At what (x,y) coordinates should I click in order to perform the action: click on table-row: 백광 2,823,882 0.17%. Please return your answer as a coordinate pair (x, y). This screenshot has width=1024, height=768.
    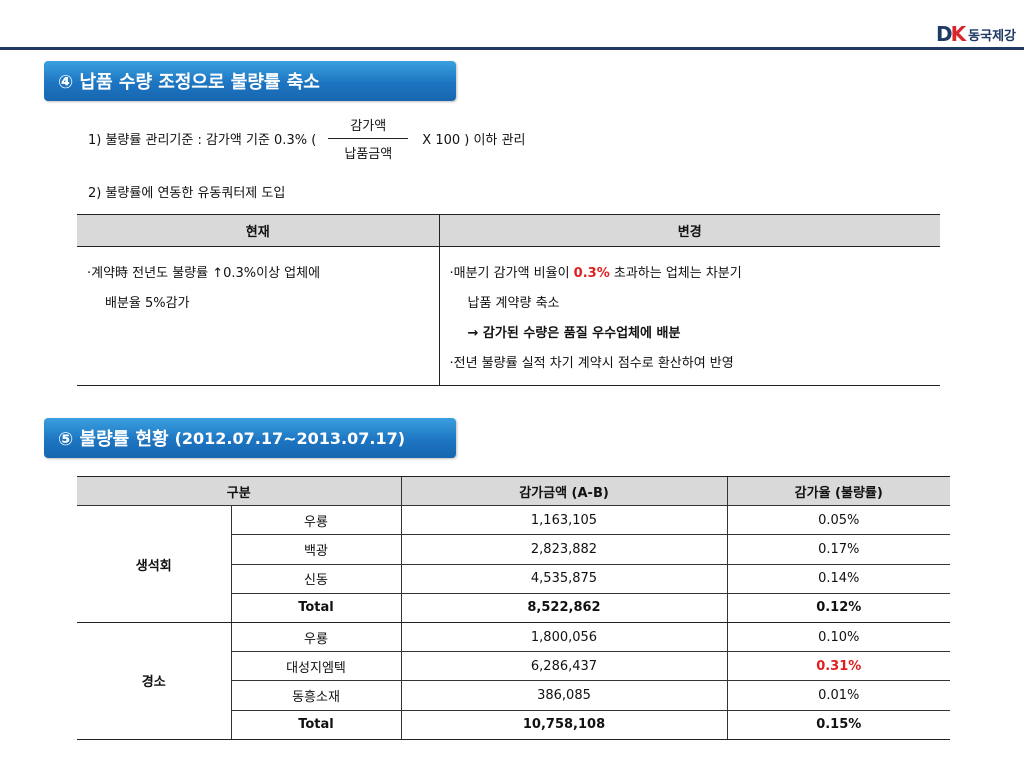
    Looking at the image, I should click on (513, 549).